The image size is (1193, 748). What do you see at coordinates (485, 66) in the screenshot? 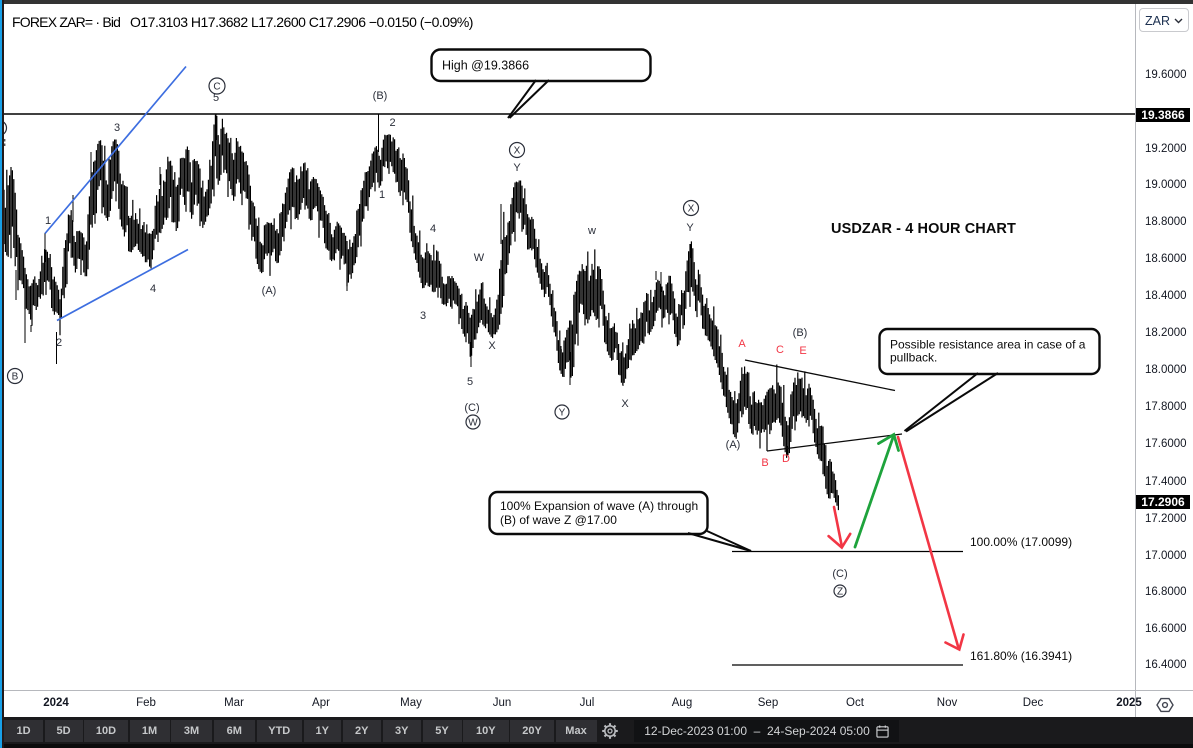
I see `svg-text: High @19.3866` at bounding box center [485, 66].